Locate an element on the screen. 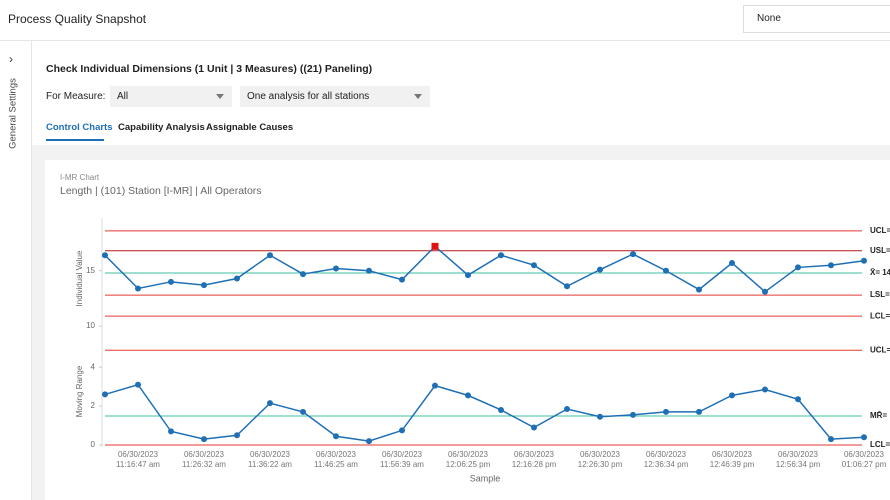 The width and height of the screenshot is (890, 500). limit-label: USL= is located at coordinates (880, 250).